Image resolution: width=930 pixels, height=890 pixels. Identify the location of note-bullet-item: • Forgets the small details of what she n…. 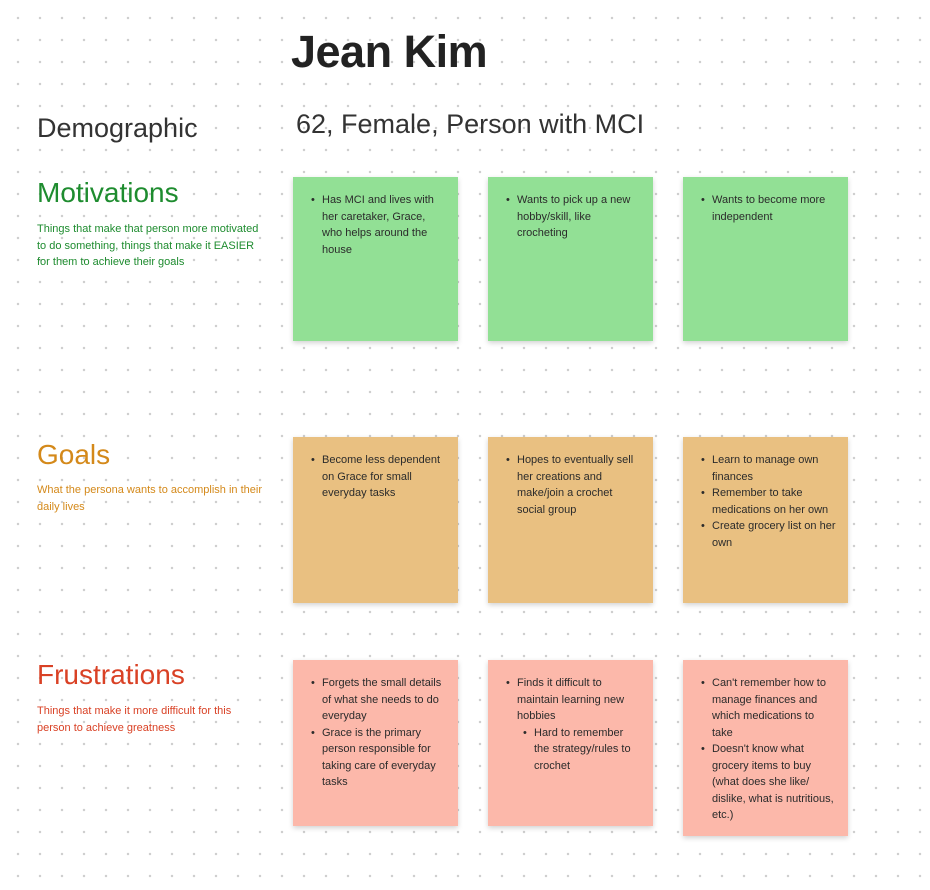
(376, 699).